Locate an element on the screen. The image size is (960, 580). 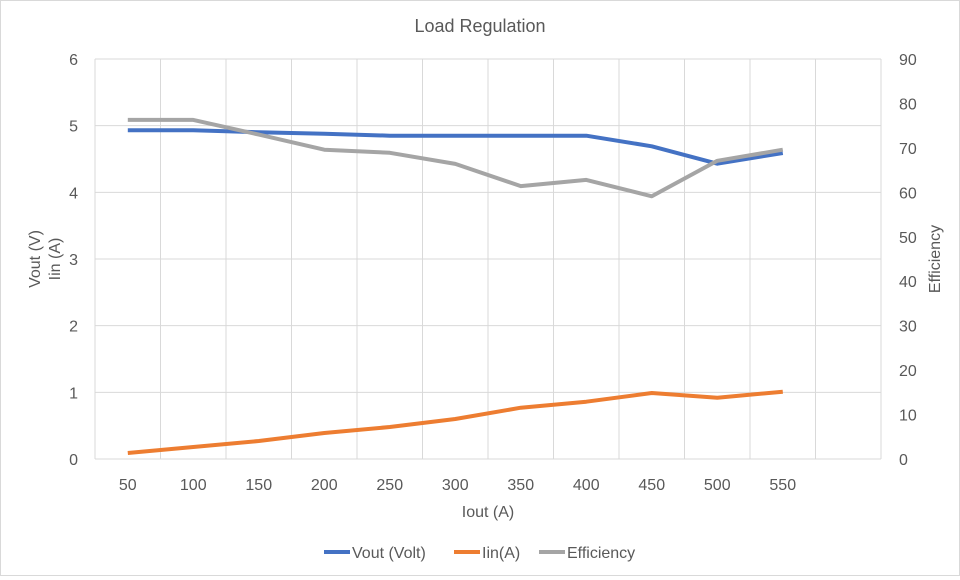
x-tick-label: 550 is located at coordinates (782, 485).